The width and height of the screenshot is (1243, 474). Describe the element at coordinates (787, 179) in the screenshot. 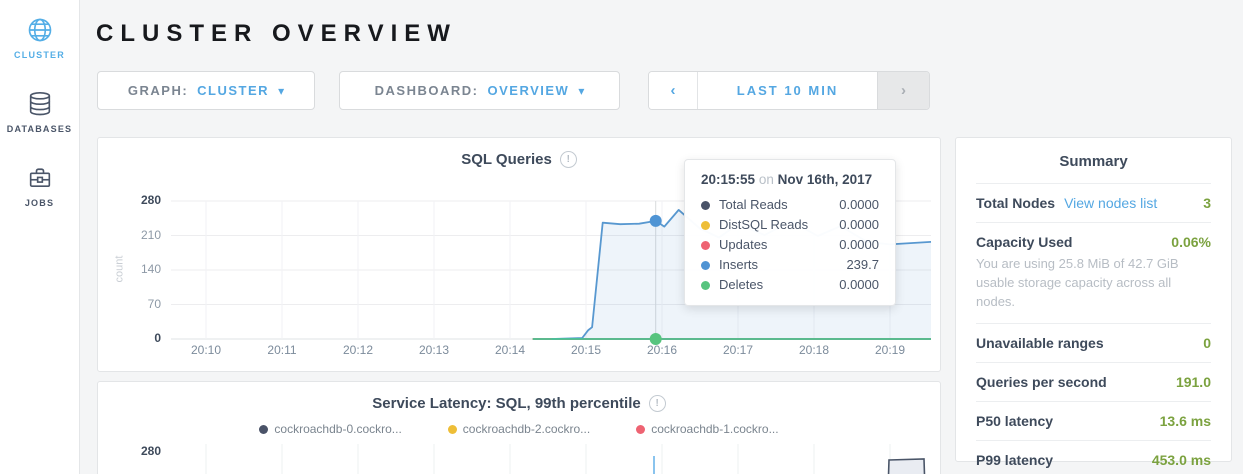

I see `tooltip-timestamp: 20:15:55 on Nov 16th, 2017` at that location.